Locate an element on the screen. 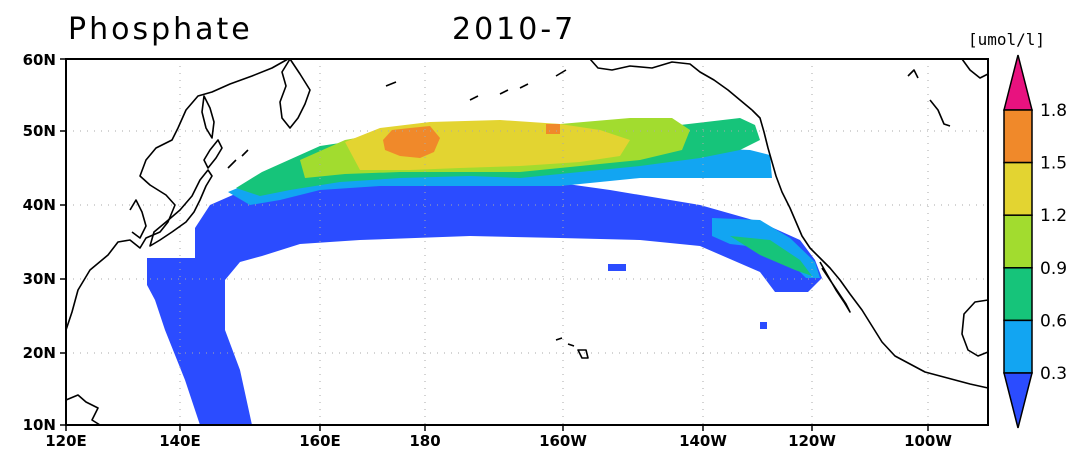 This screenshot has height=470, width=1078. colorbar is located at coordinates (1018, 241).